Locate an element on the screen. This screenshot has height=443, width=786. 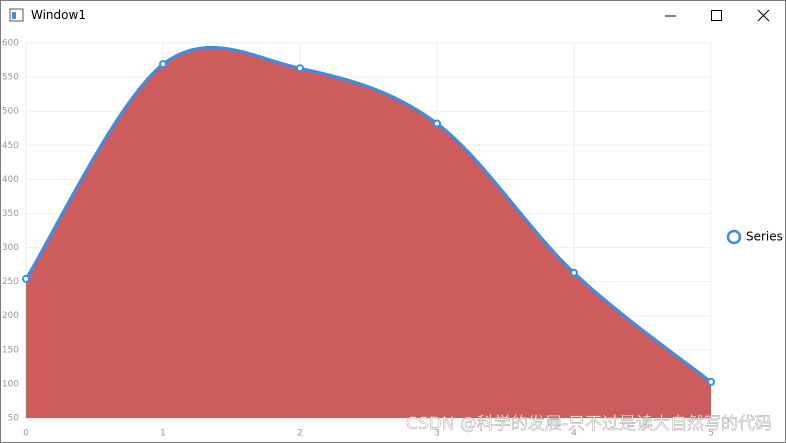
y-tick-label: 100 is located at coordinates (10, 384).